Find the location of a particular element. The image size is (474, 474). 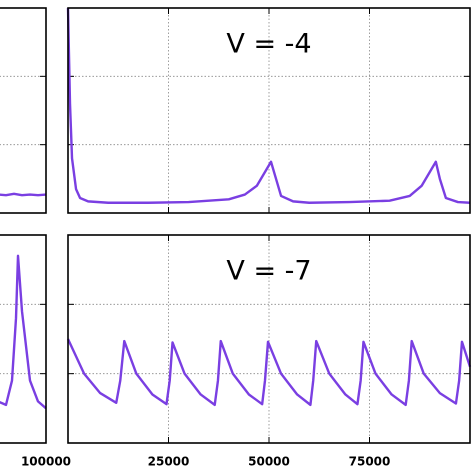

x-tick-label: 50000 is located at coordinates (269, 462).